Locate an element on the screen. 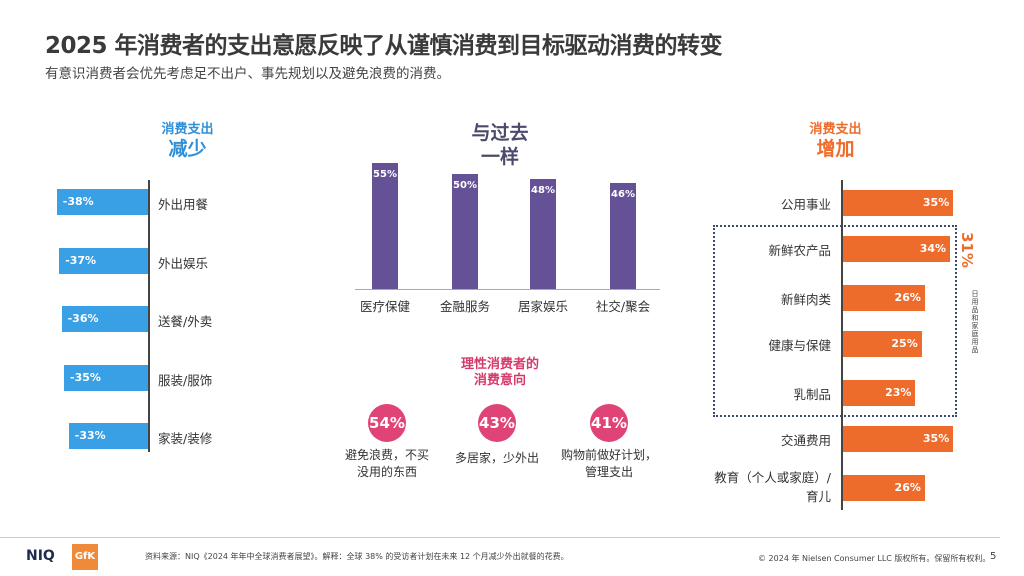 The height and width of the screenshot is (576, 1024). intention-circle-waste: 54% is located at coordinates (387, 423).